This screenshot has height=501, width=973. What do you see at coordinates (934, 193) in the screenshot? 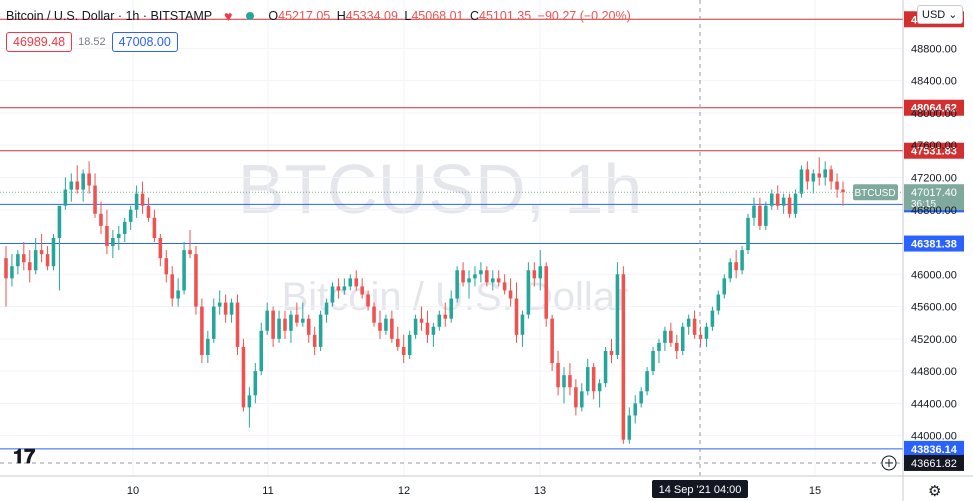
I see `current-price-label: 47017.40` at bounding box center [934, 193].